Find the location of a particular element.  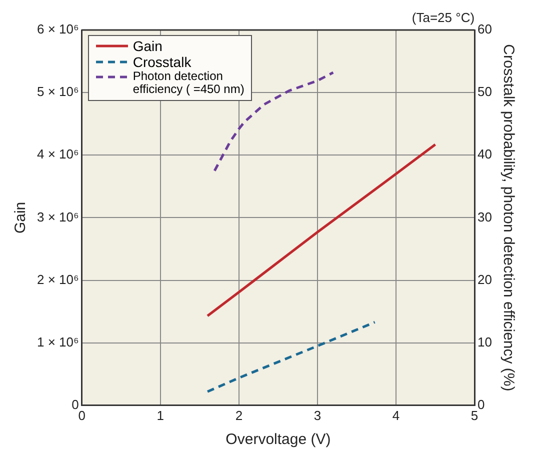

y-tick-label: 4 × 10⁶ is located at coordinates (57, 154).